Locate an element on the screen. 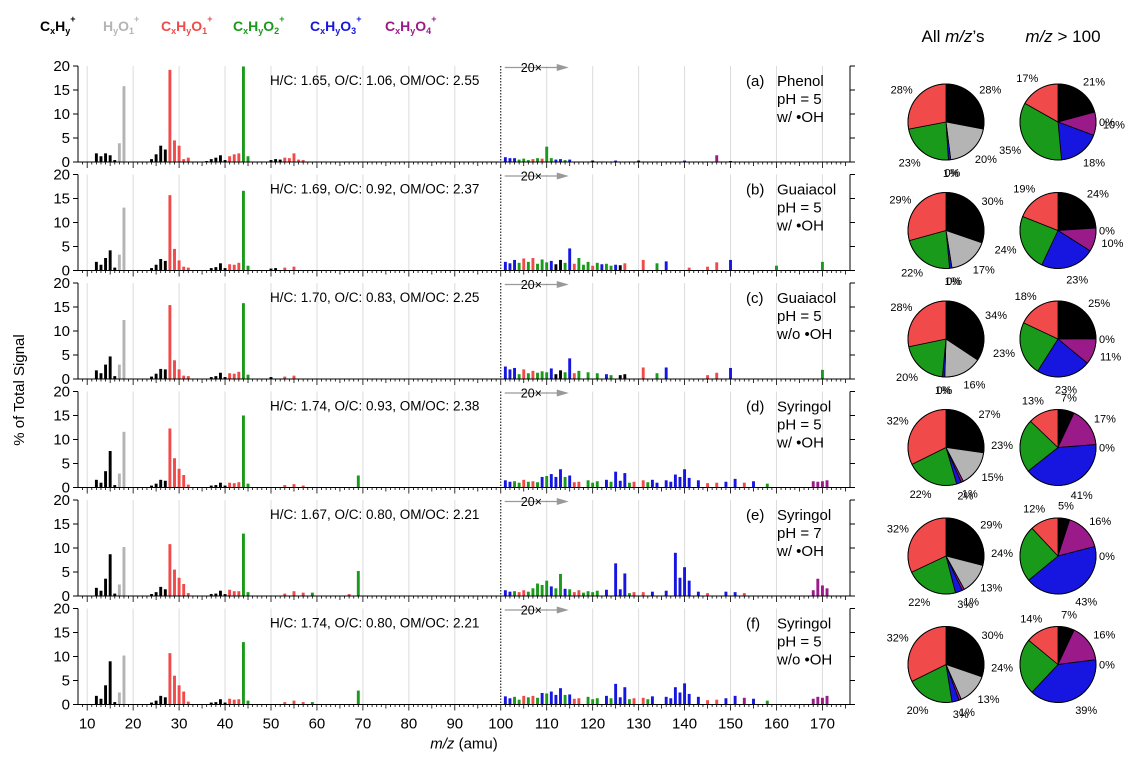 This screenshot has height=761, width=1130. pie-outline is located at coordinates (1058, 664).